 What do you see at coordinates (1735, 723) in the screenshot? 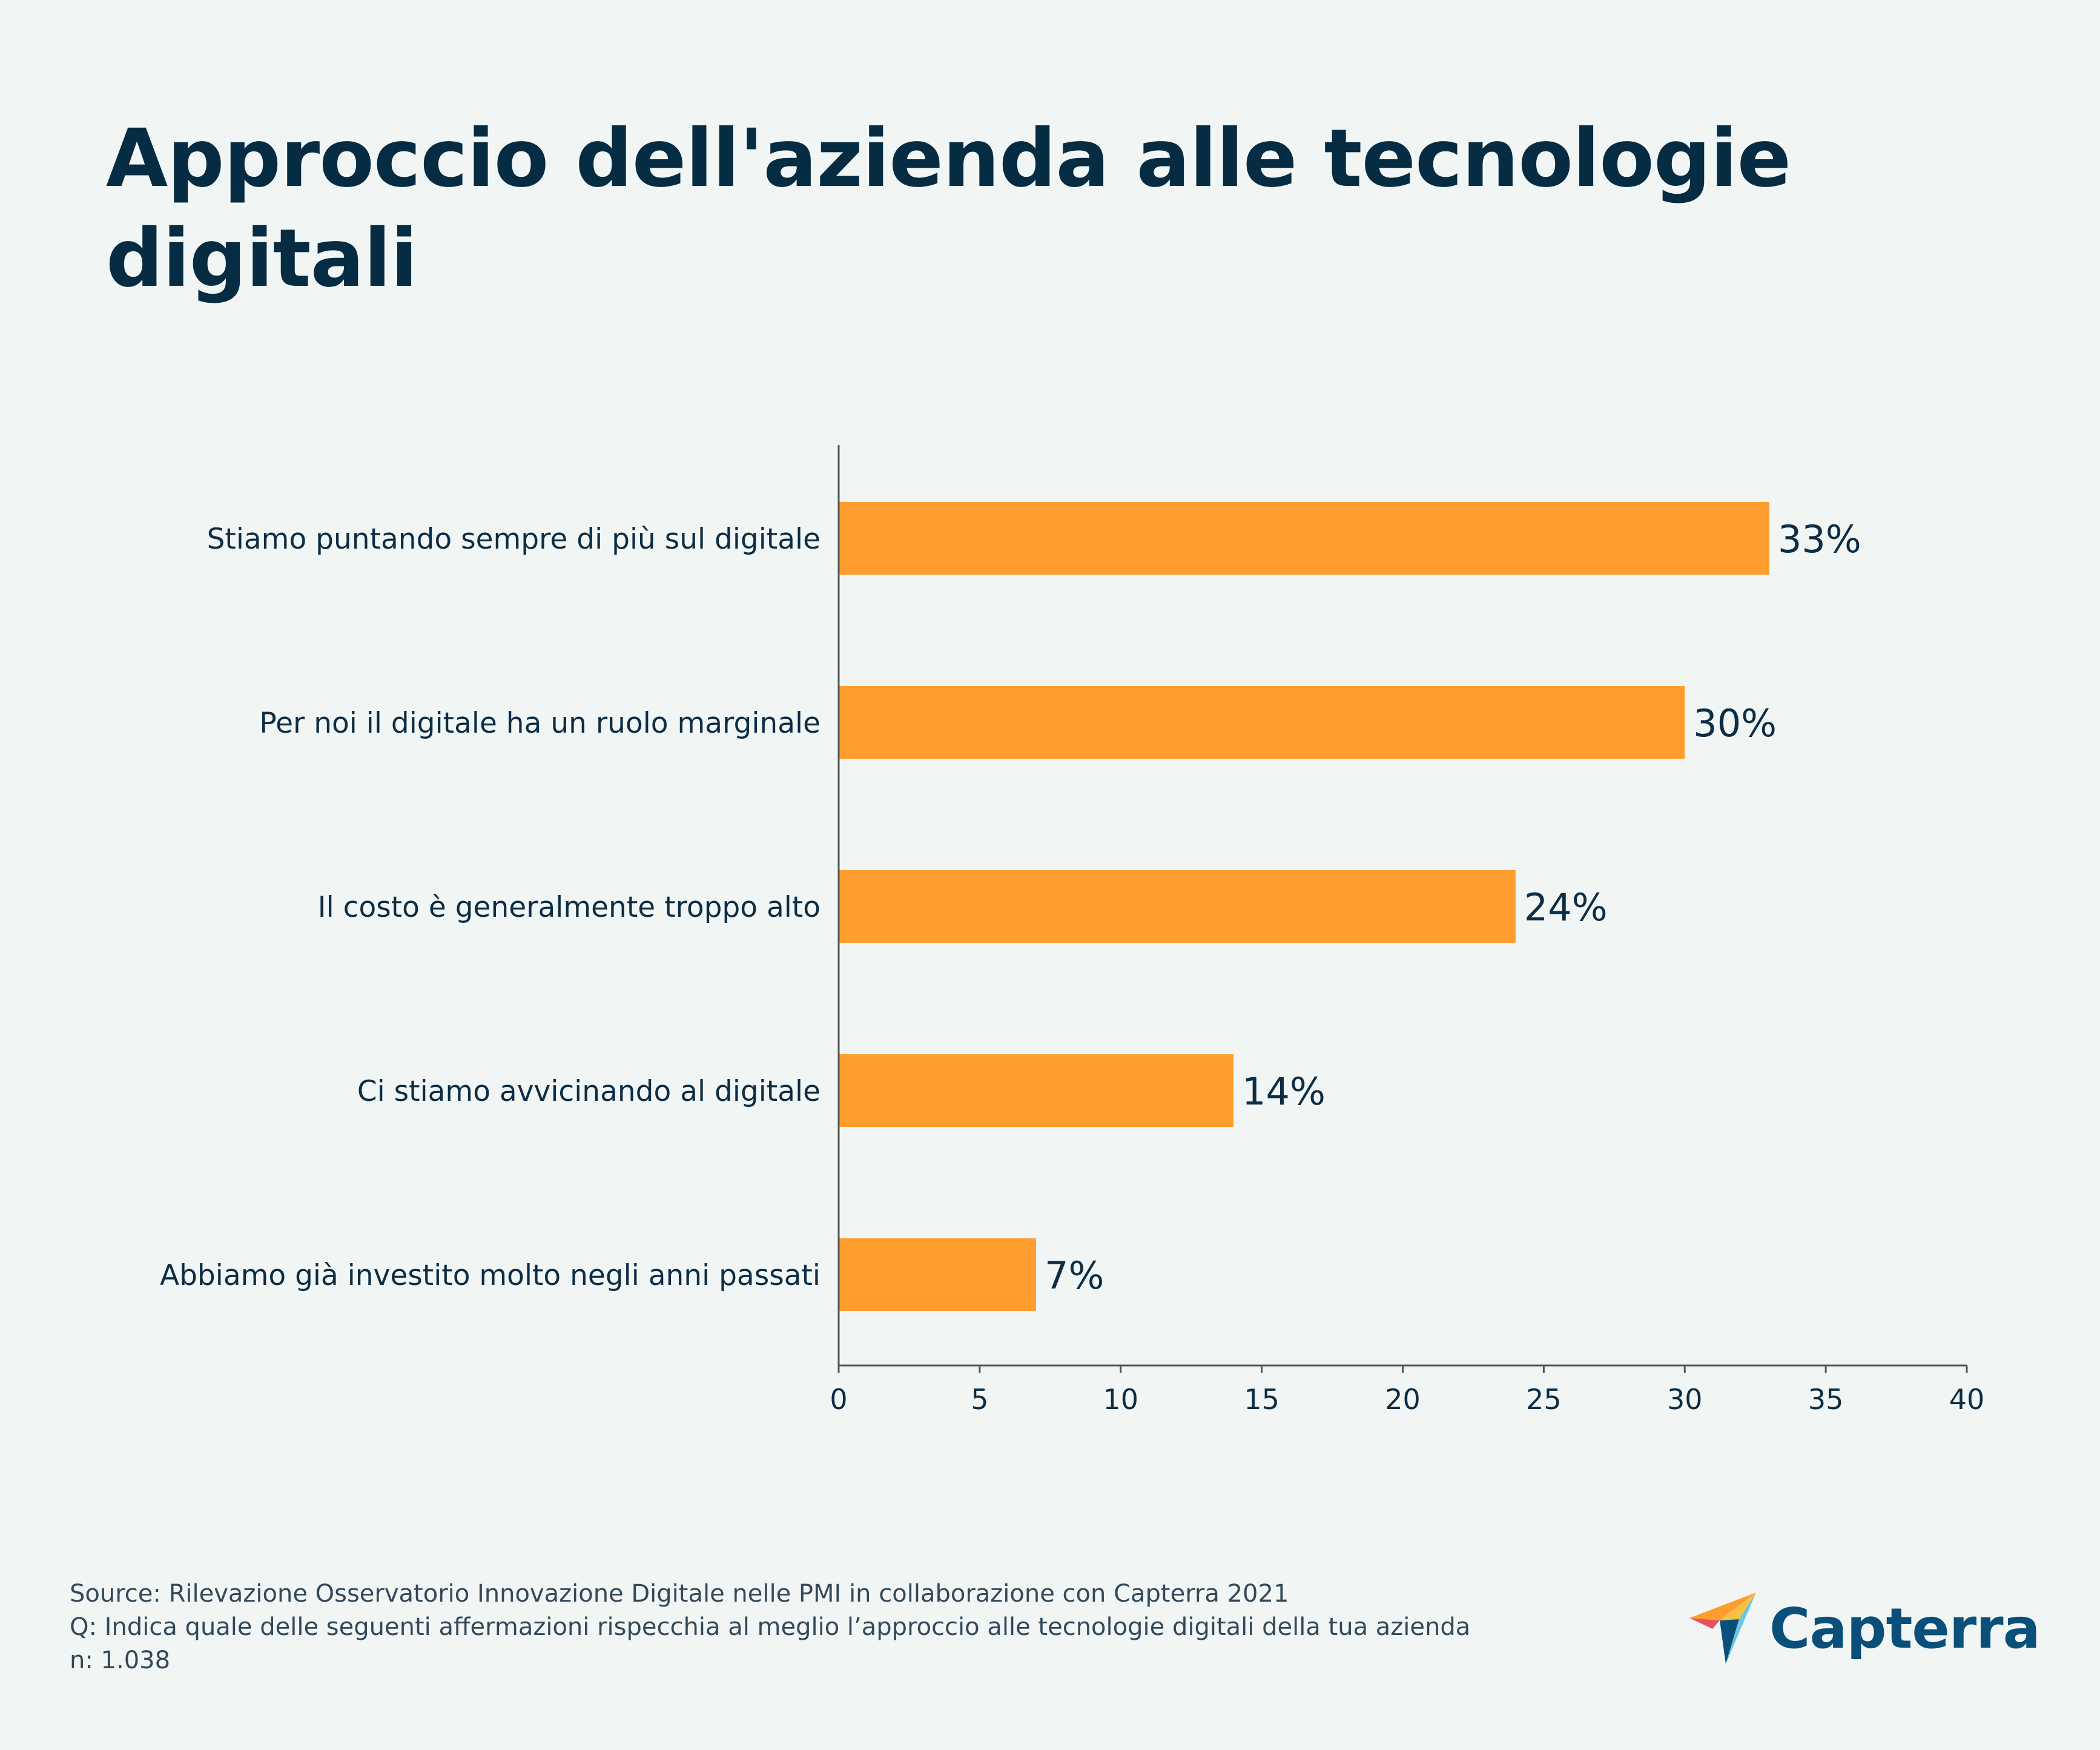
I see `value-label: 30%` at bounding box center [1735, 723].